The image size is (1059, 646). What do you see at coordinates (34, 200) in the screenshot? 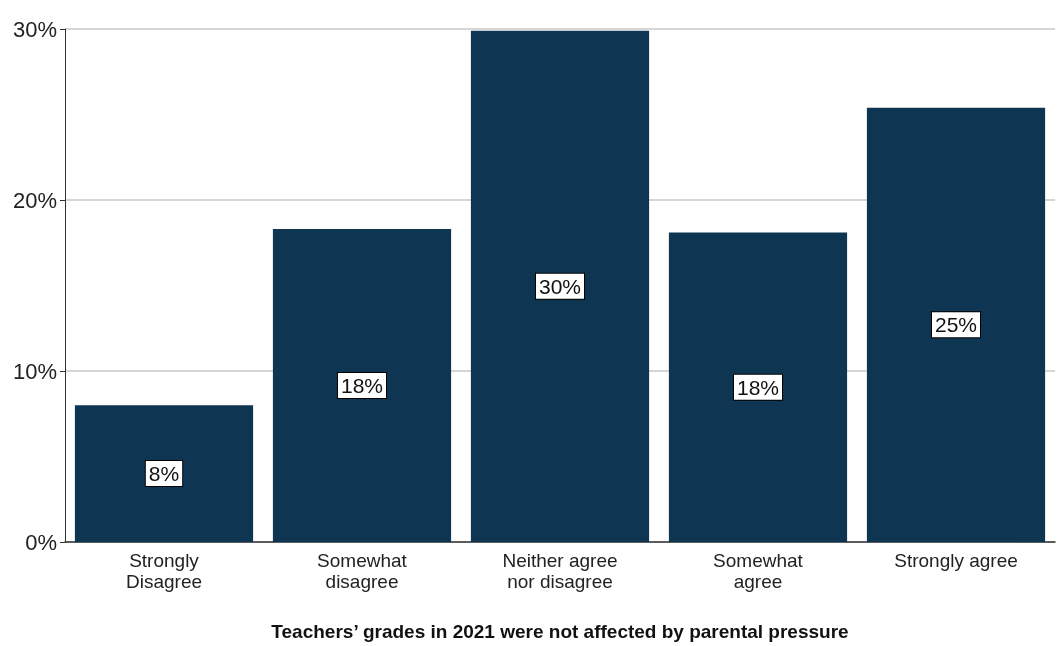
I see `y-tick-label: 20%` at bounding box center [34, 200].